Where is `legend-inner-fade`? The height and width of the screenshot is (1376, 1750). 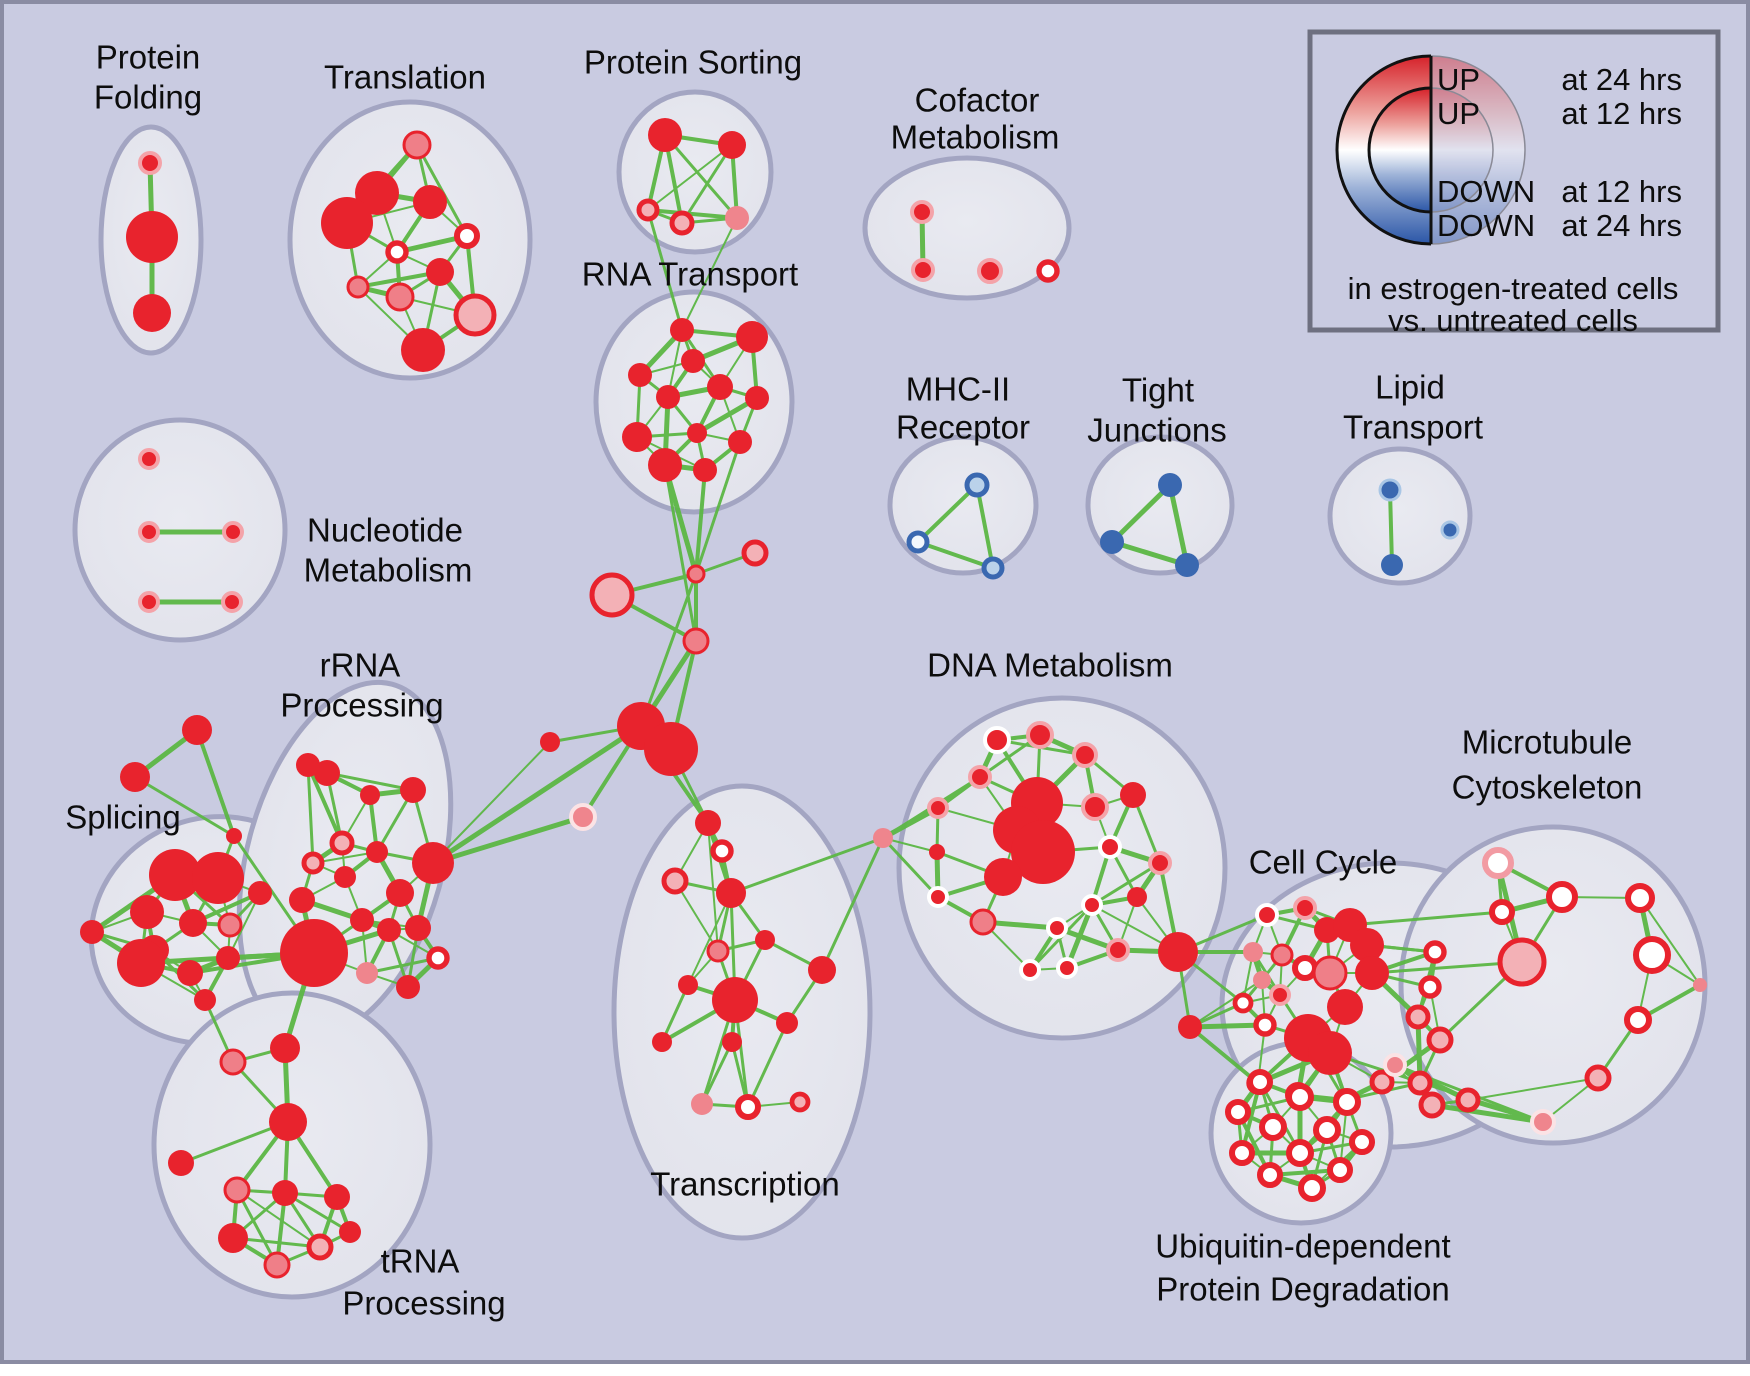 legend-inner-fade is located at coordinates (1462, 150).